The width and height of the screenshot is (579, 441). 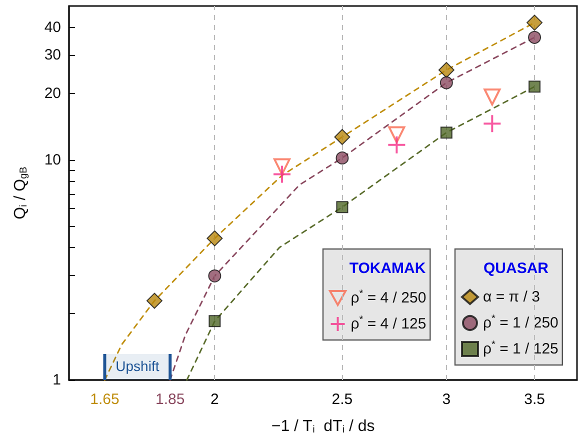 What do you see at coordinates (520, 349) in the screenshot?
I see `legend-label: ρ* = 1 / 125` at bounding box center [520, 349].